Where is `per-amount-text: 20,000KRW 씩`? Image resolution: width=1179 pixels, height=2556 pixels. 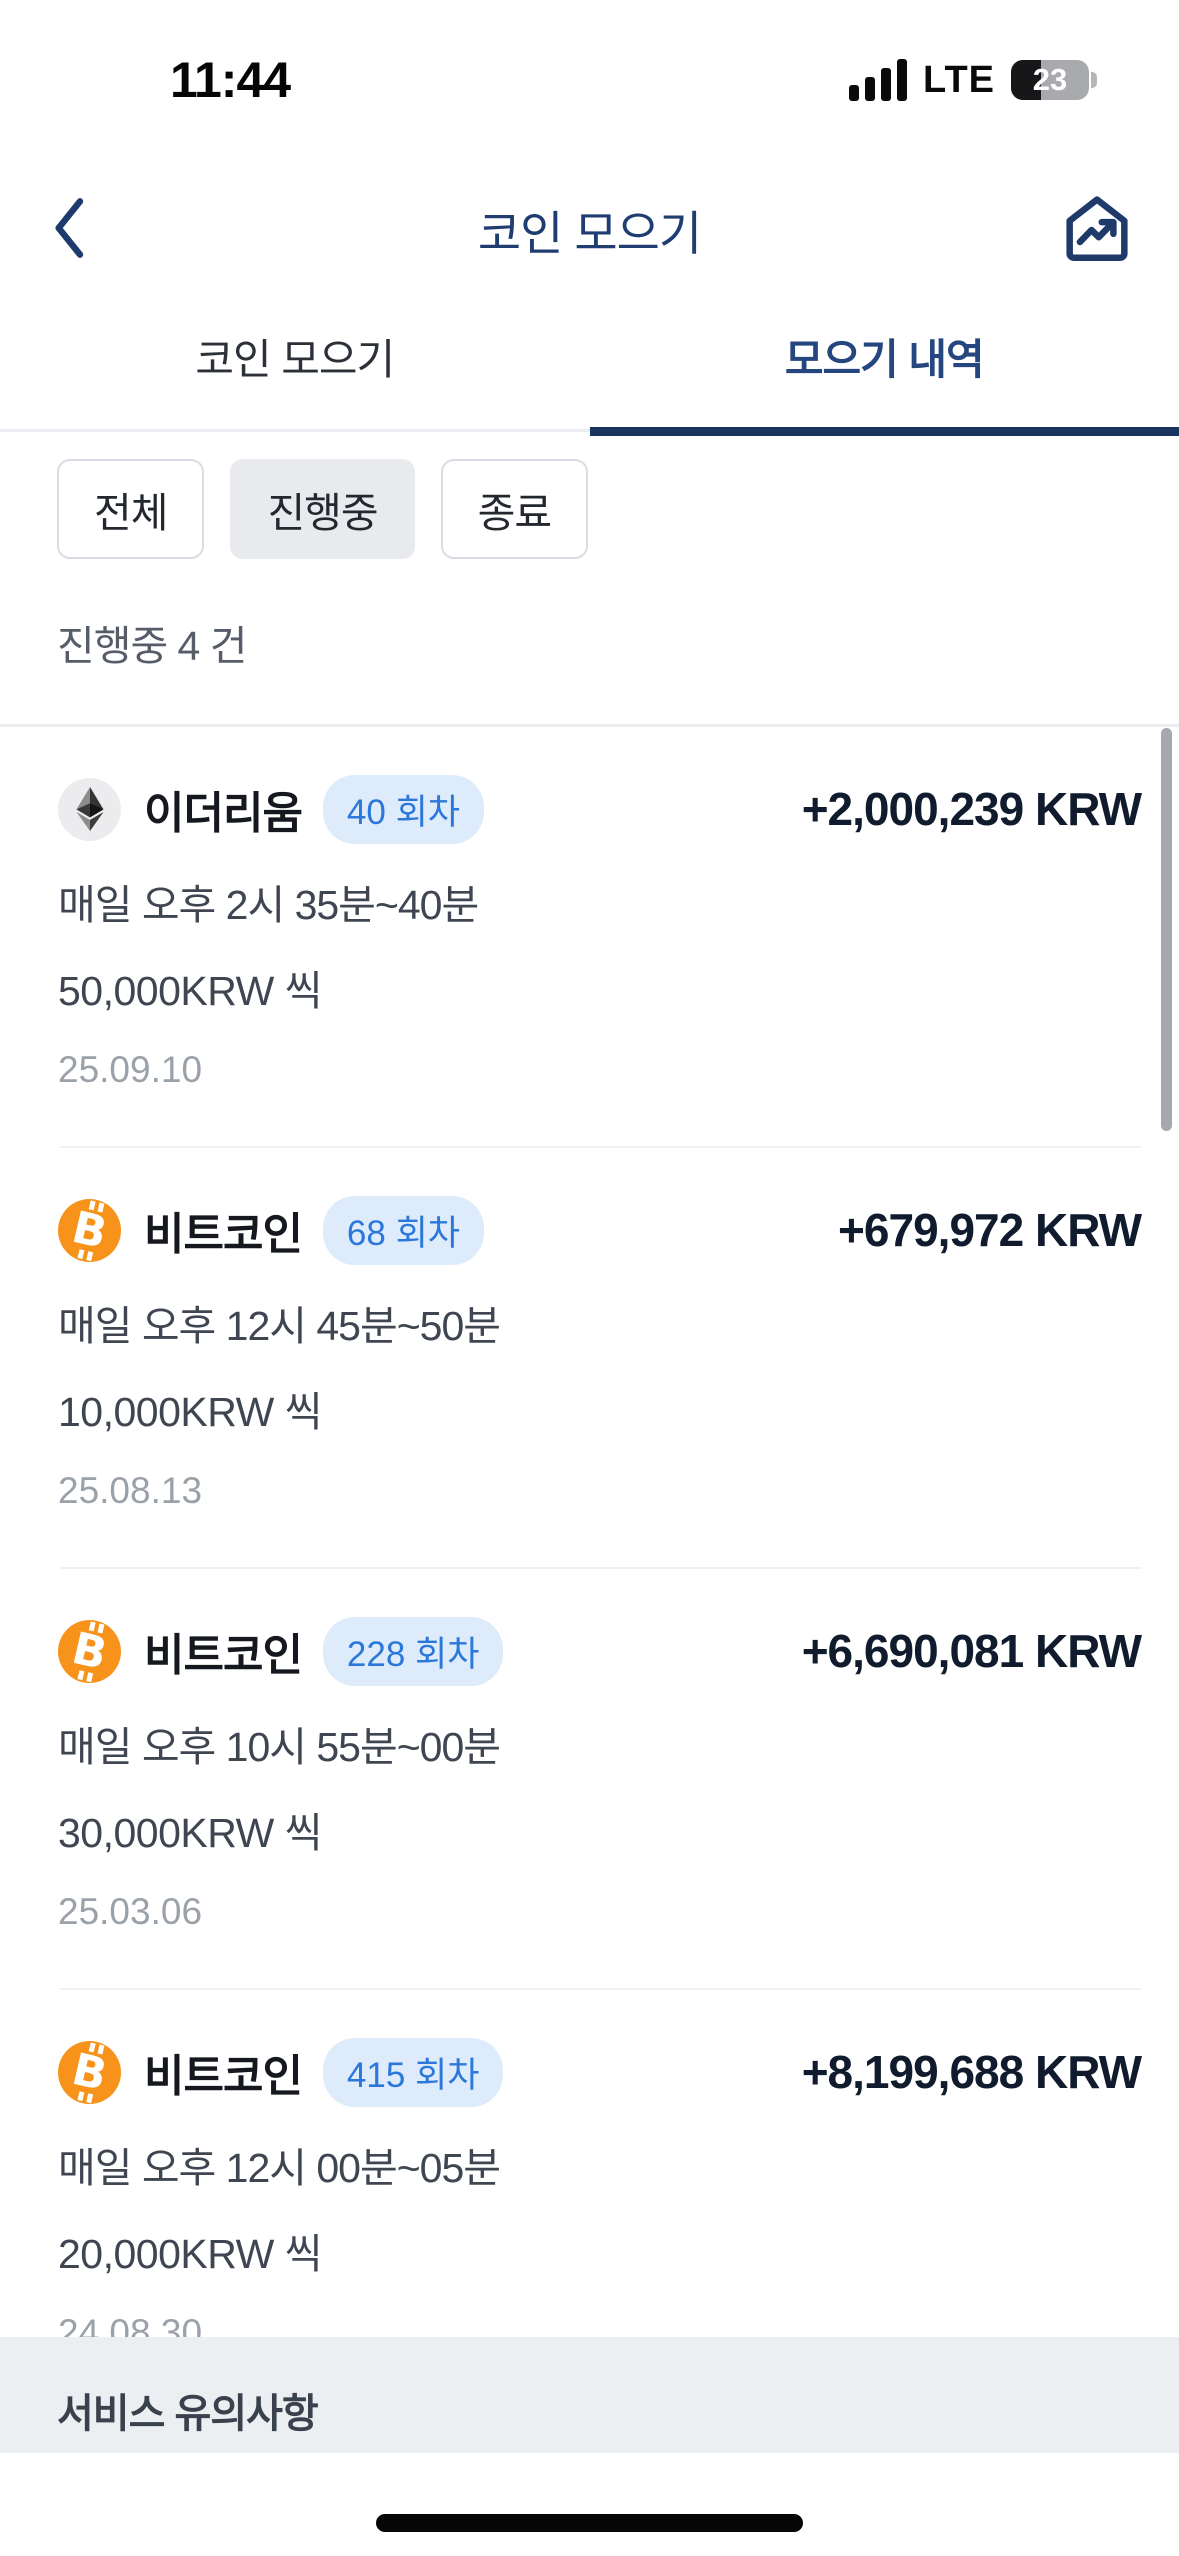
per-amount-text: 20,000KRW 씩 is located at coordinates (190, 2254).